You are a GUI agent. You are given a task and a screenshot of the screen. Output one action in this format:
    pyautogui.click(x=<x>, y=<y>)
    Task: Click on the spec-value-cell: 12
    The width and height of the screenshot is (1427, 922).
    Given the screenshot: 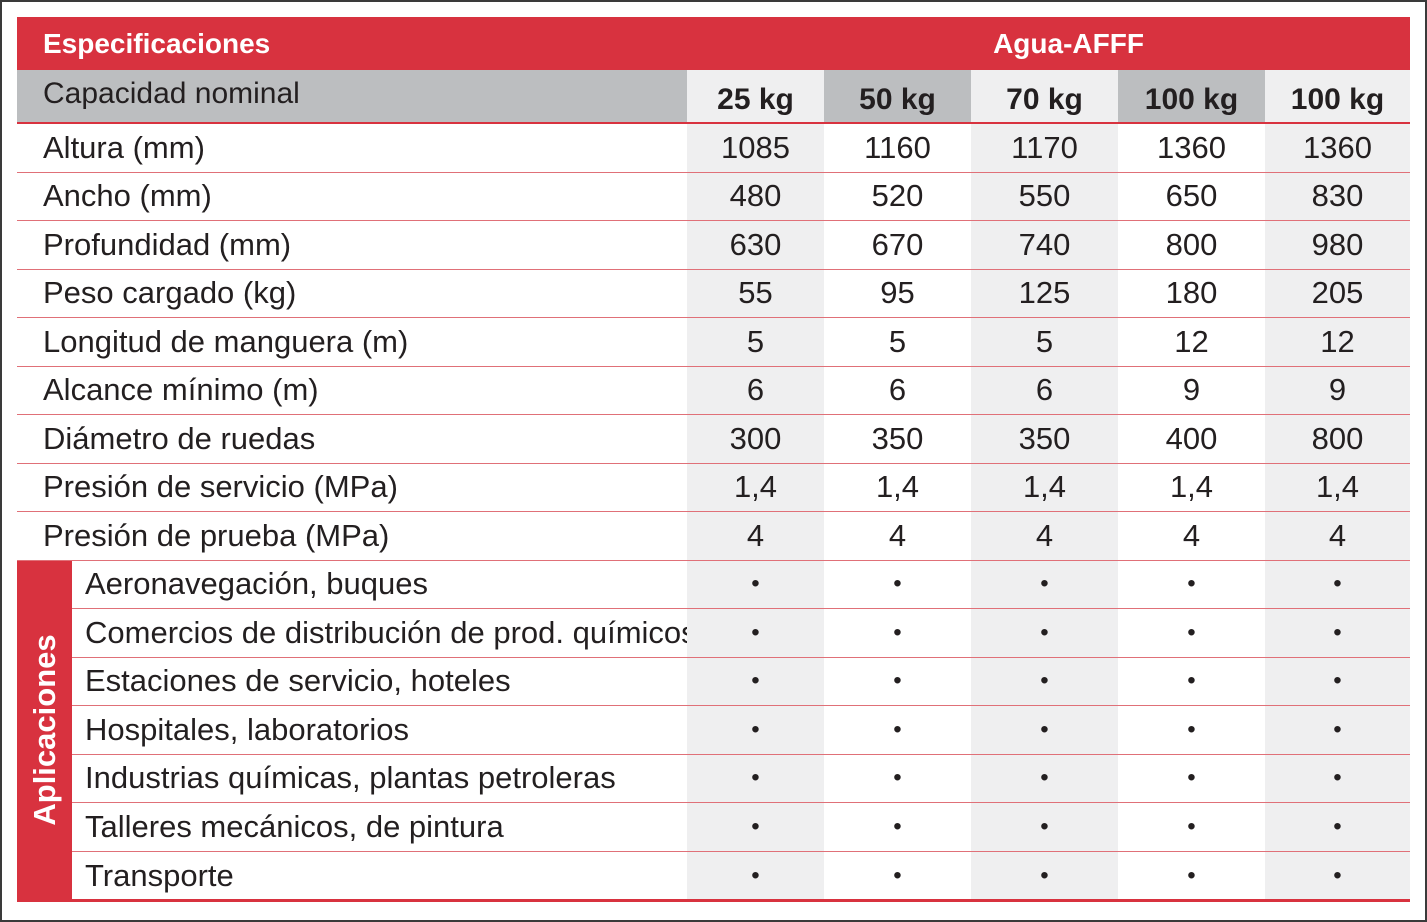 What is the action you would take?
    pyautogui.click(x=1337, y=342)
    